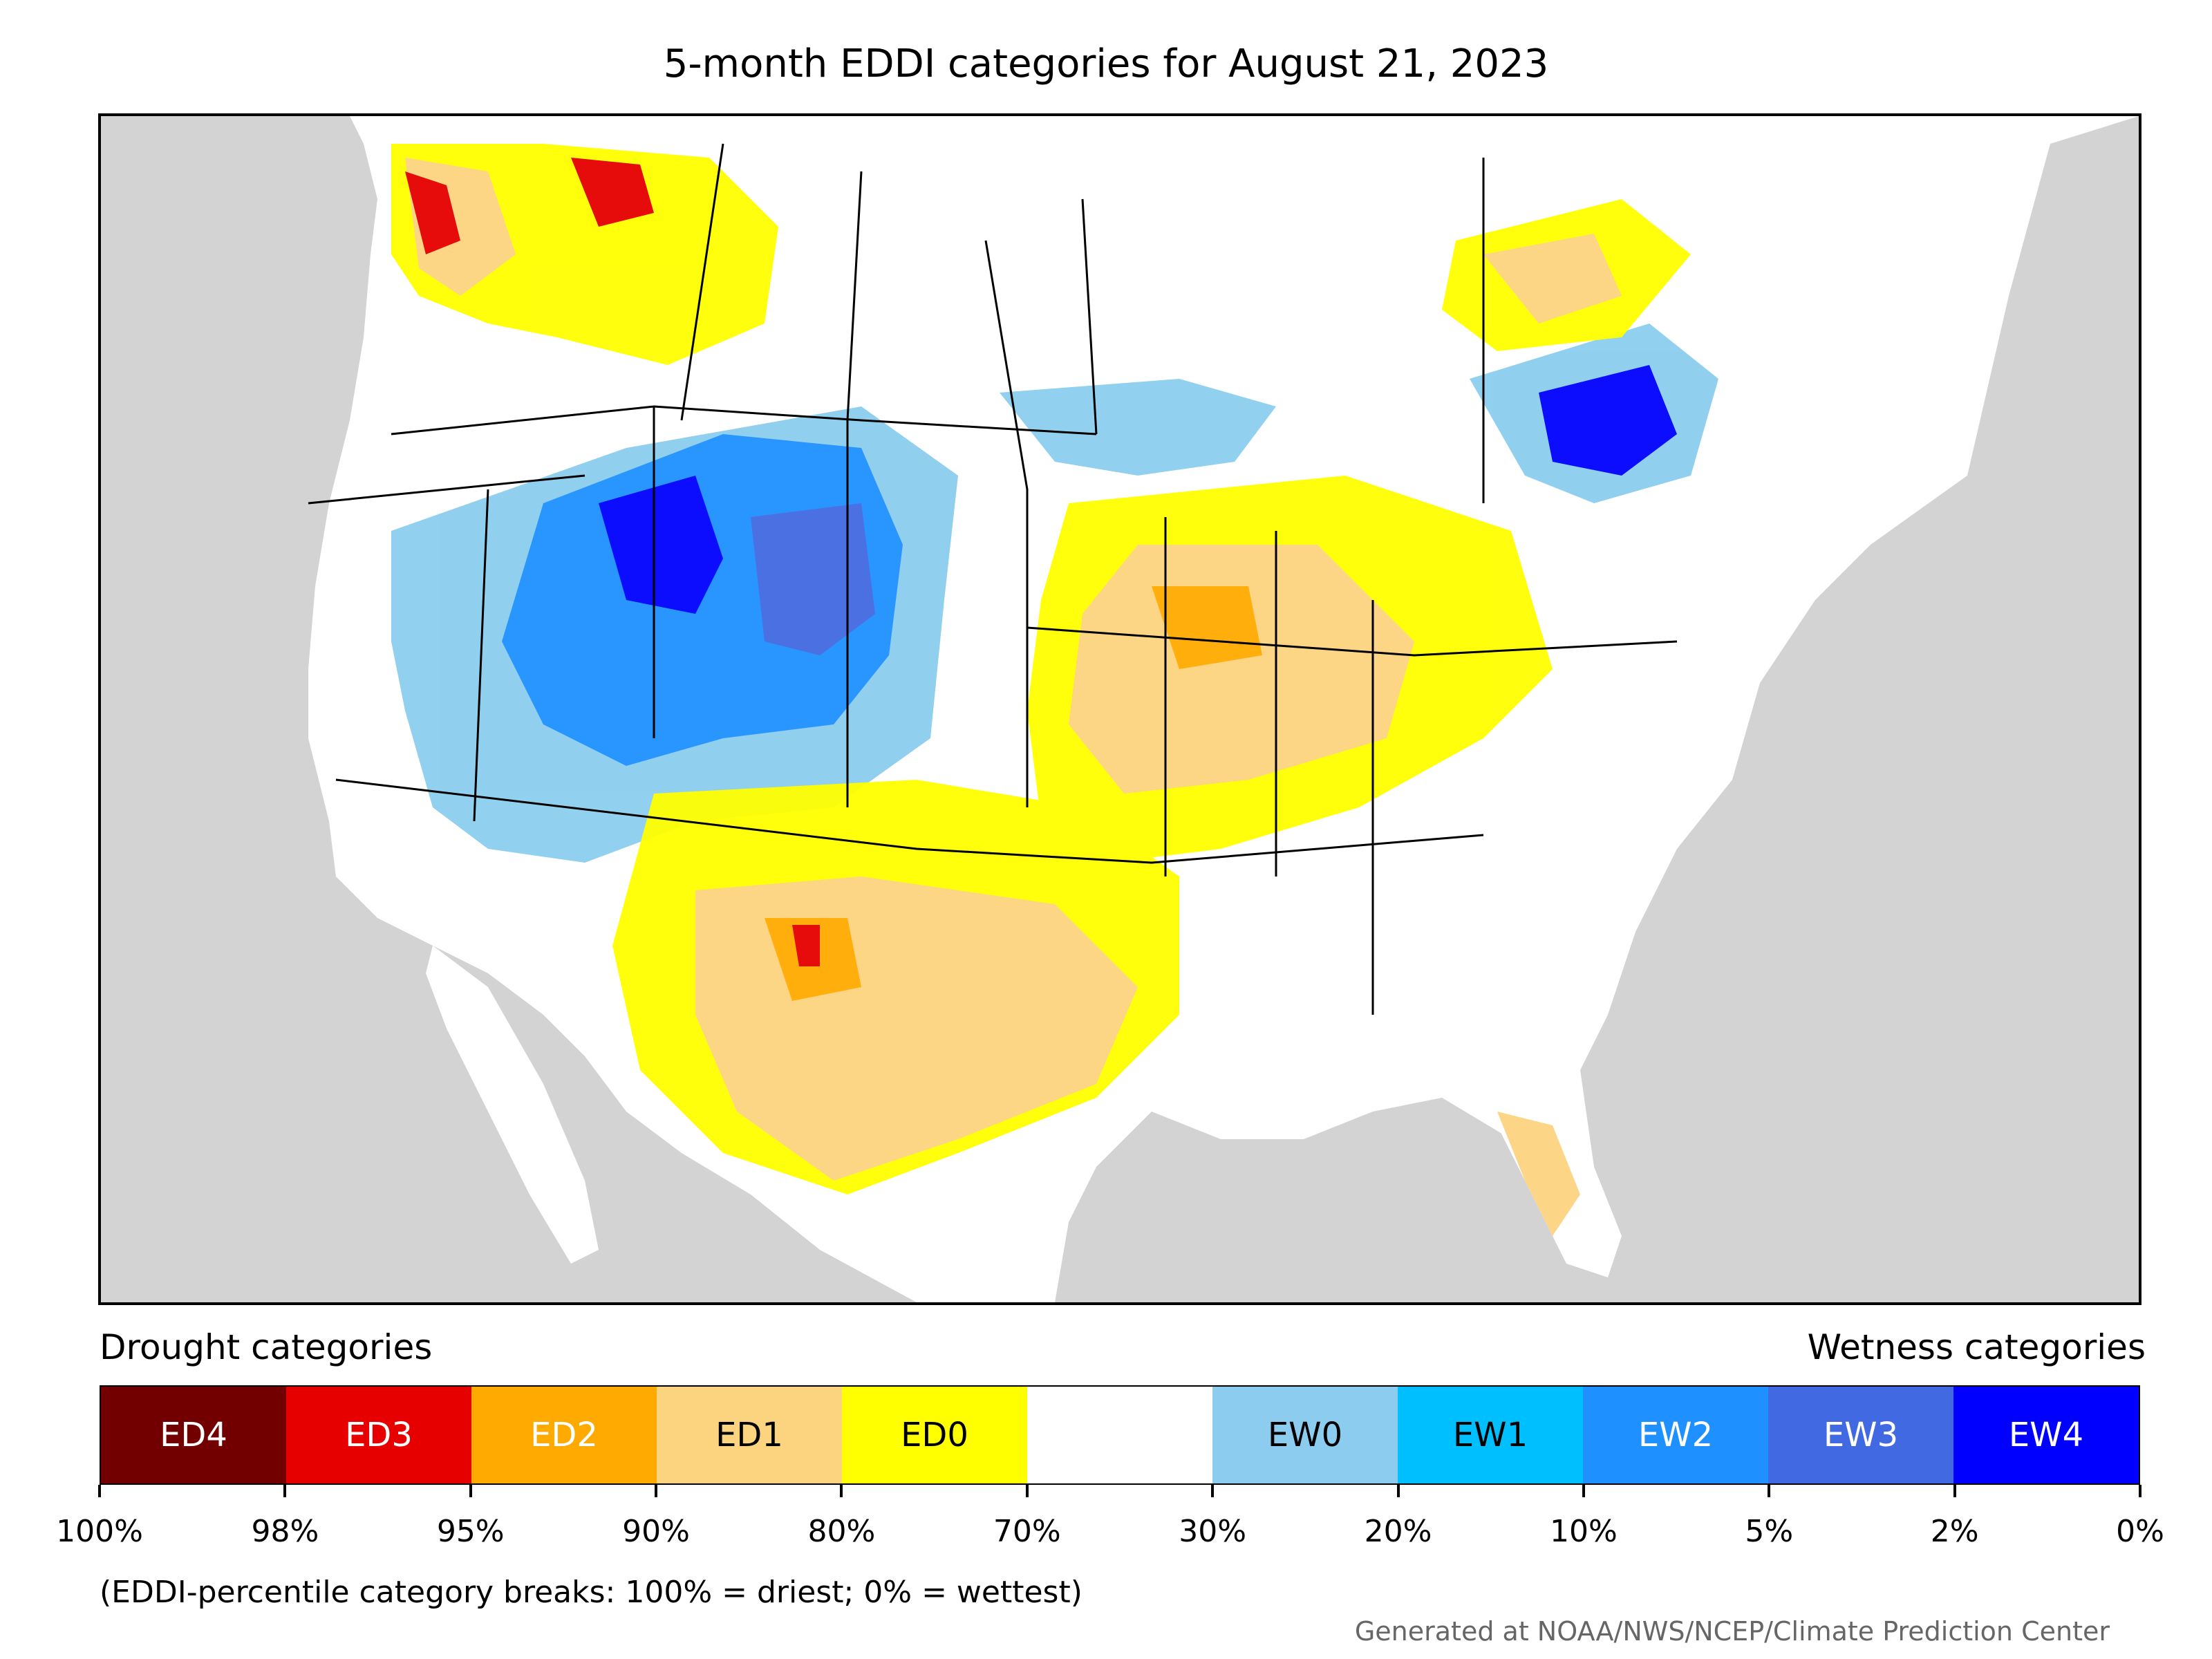 This screenshot has width=2212, height=1659. Describe the element at coordinates (749, 1435) in the screenshot. I see `category-cell-ed1: ED1` at that location.